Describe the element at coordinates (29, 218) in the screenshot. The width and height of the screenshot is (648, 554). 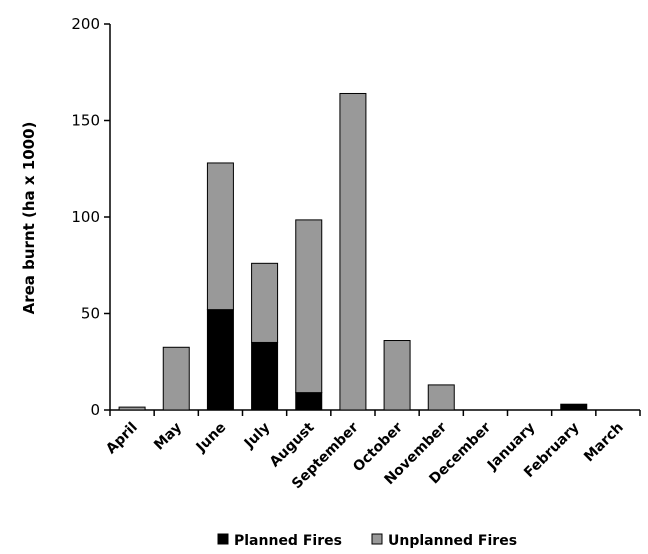
I see `y-axis-label: Area burnt (ha x 1000)` at that location.